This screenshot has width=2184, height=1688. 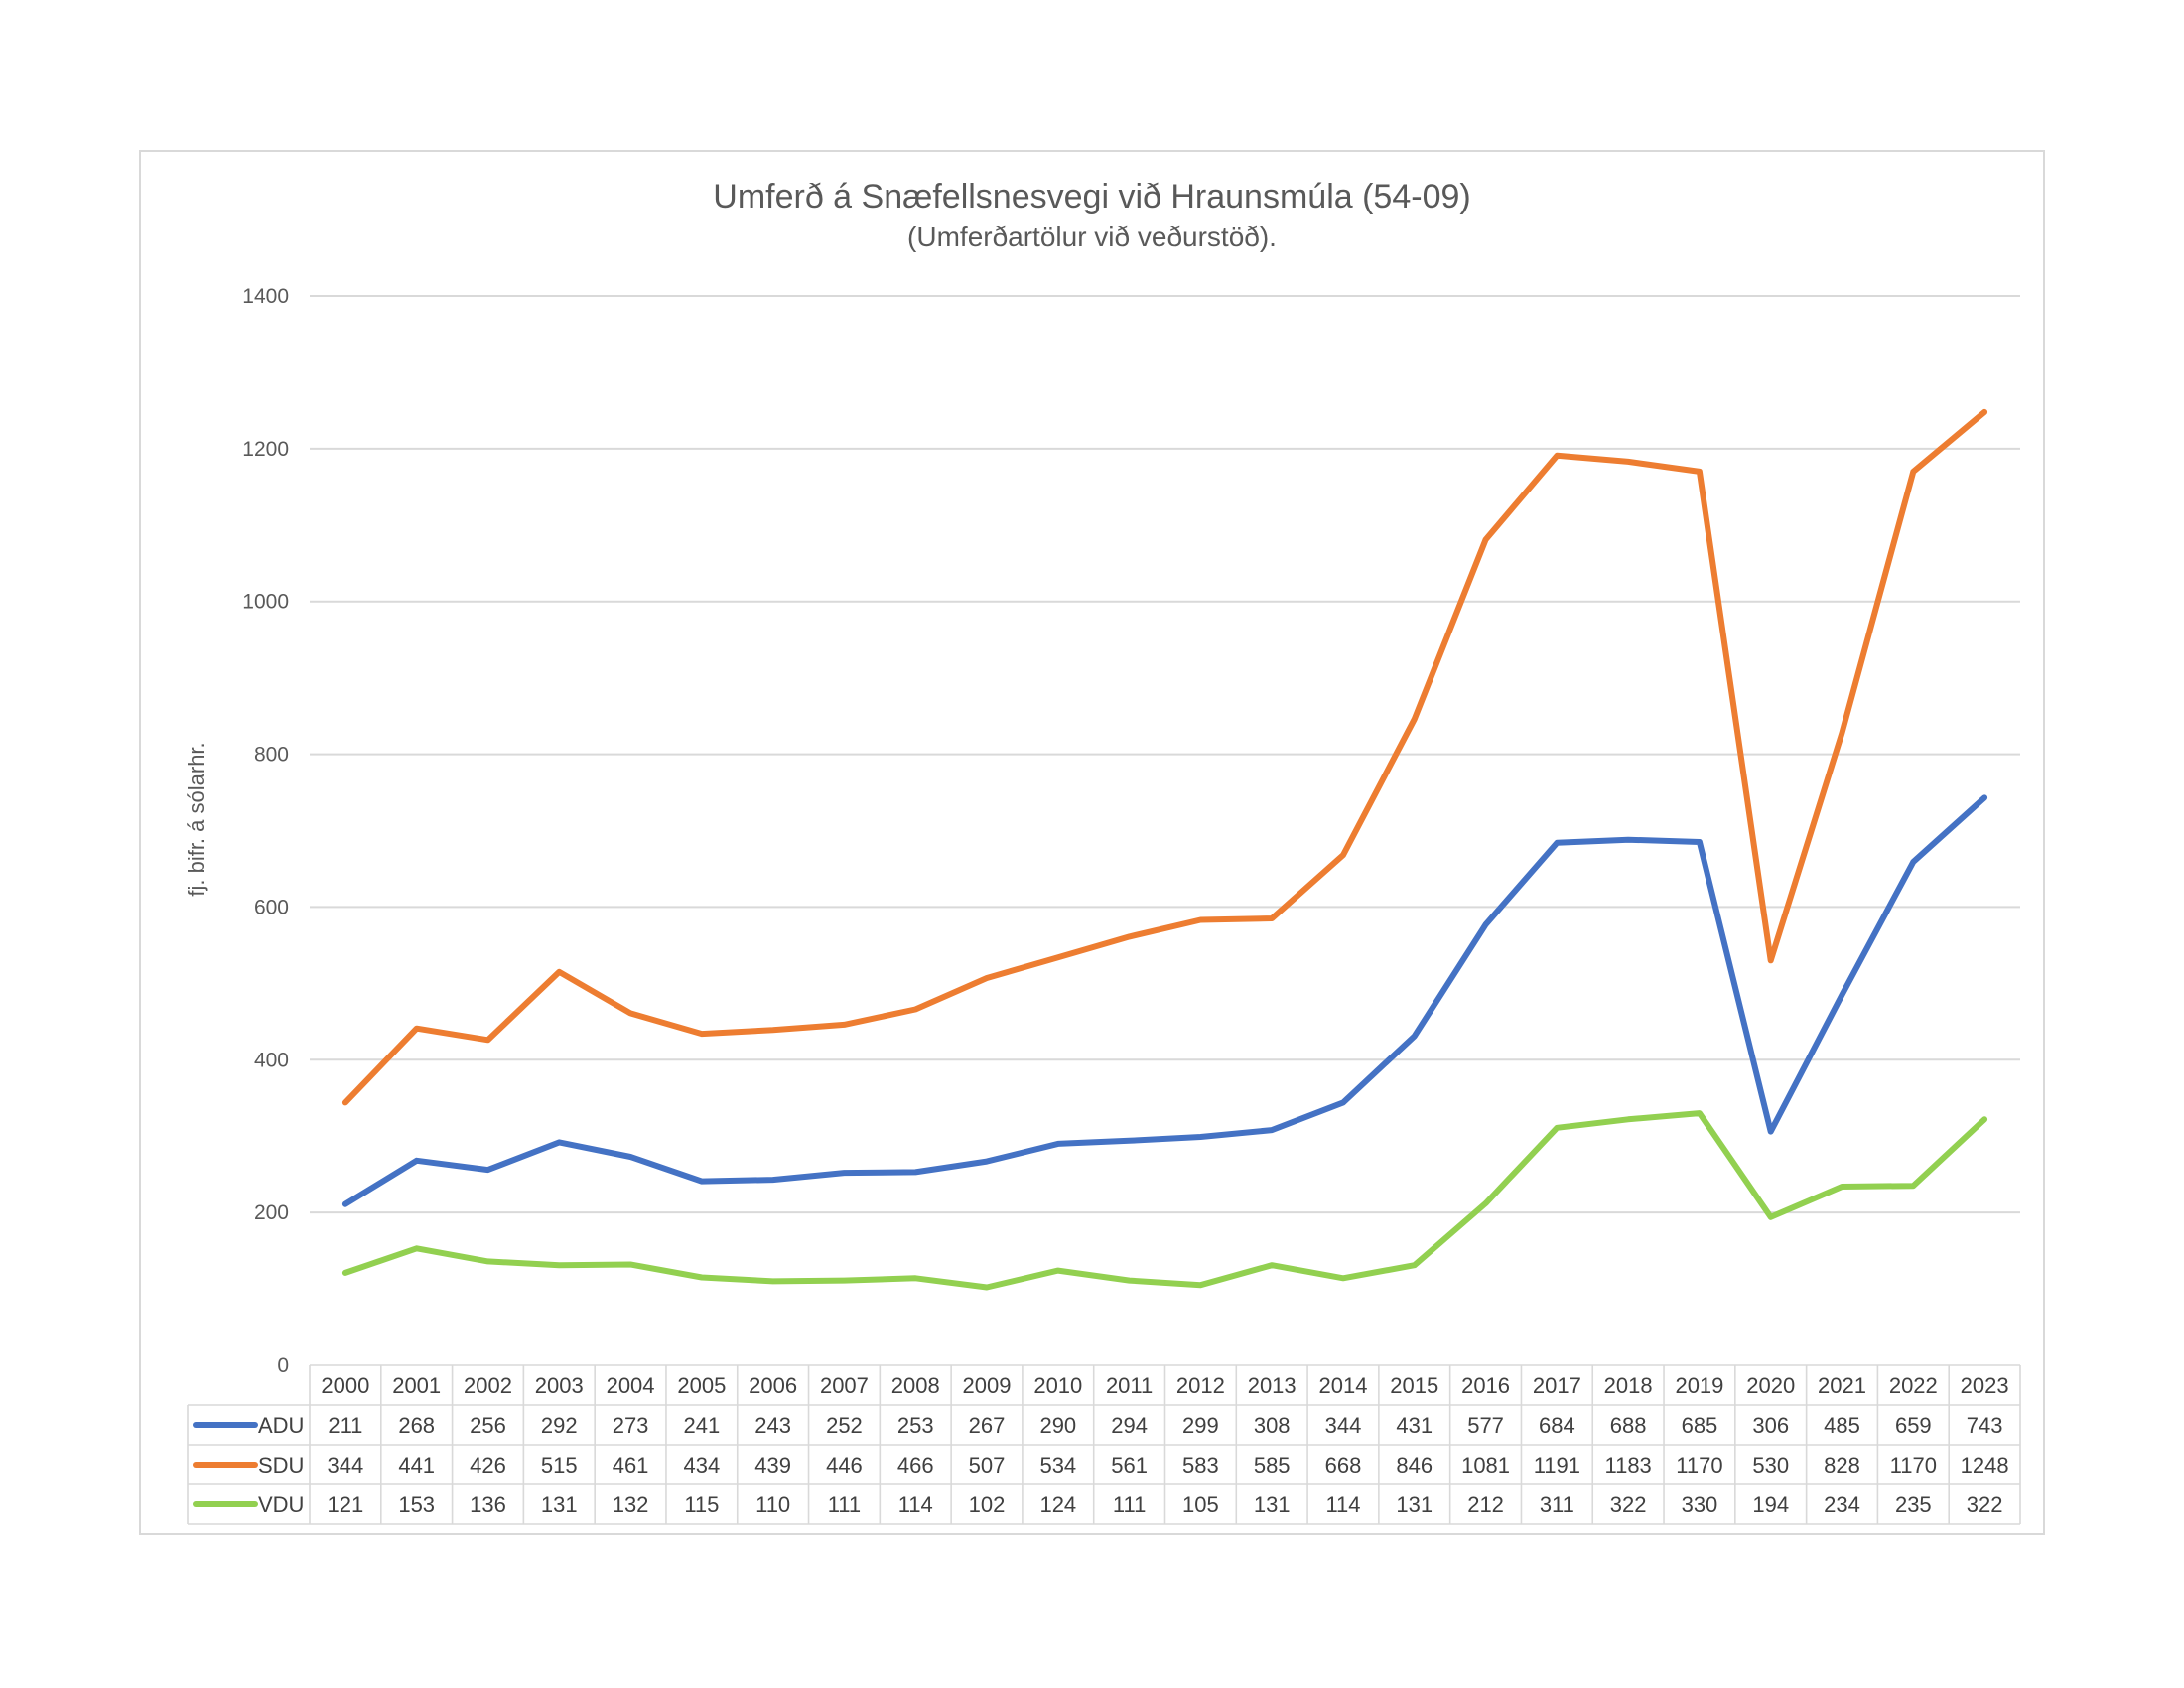 What do you see at coordinates (1414, 1465) in the screenshot?
I see `data-label: 846` at bounding box center [1414, 1465].